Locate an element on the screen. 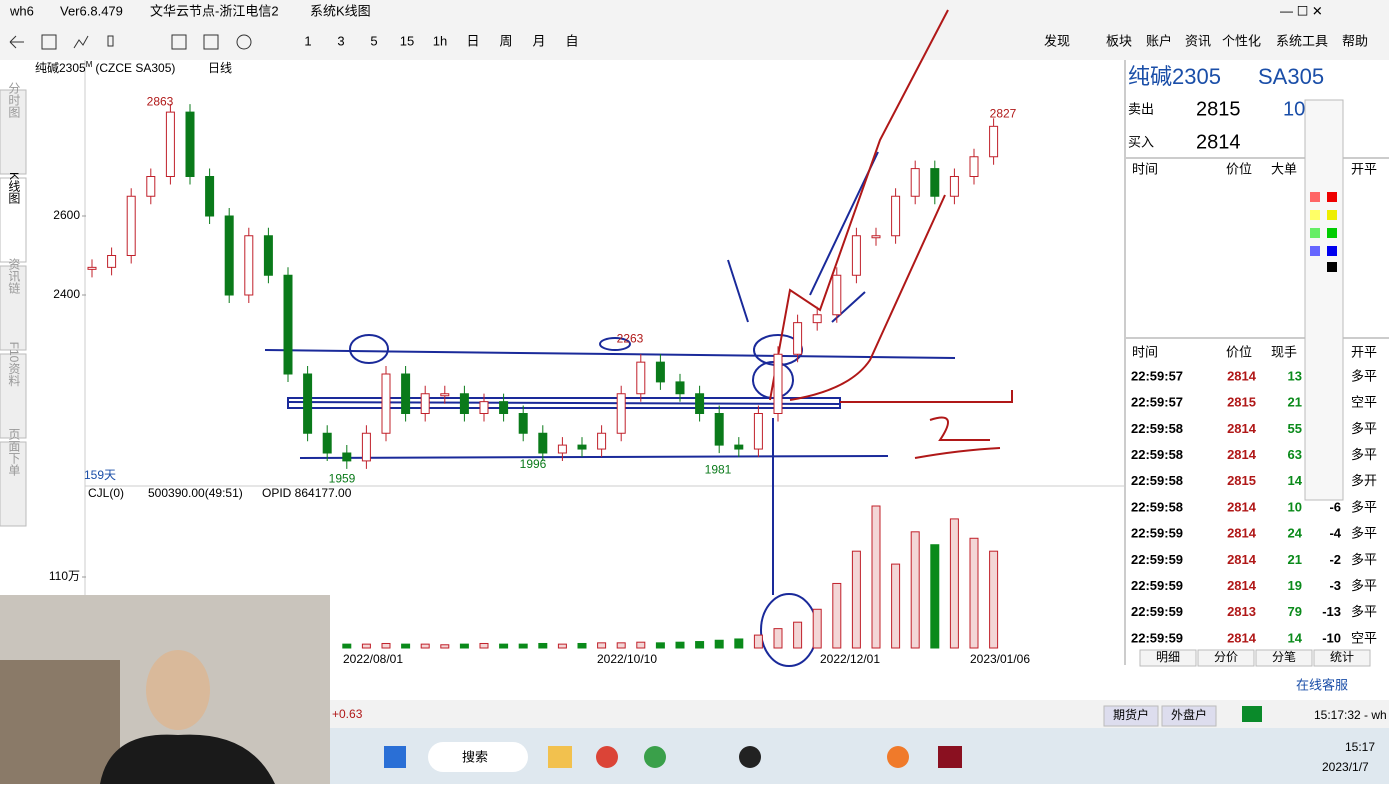 The height and width of the screenshot is (789, 1389). indicator-name: CJL(0) is located at coordinates (106, 493).